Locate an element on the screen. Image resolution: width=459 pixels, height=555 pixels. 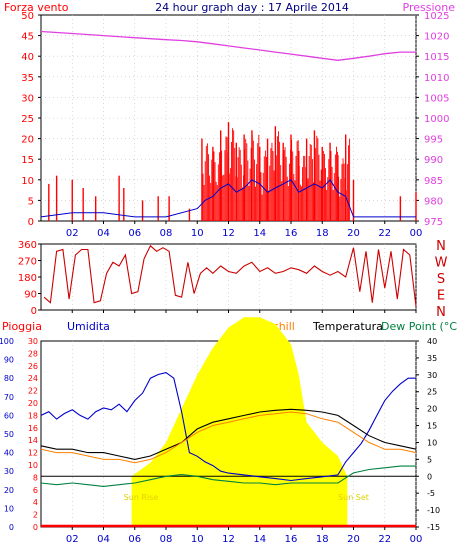
temp-time-label: 22 is located at coordinates (384, 539).